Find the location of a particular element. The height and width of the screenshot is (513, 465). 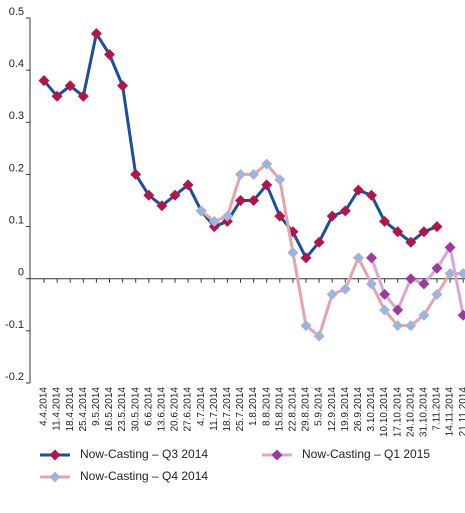

x-tick-label: 14.11.2014 is located at coordinates (450, 412).